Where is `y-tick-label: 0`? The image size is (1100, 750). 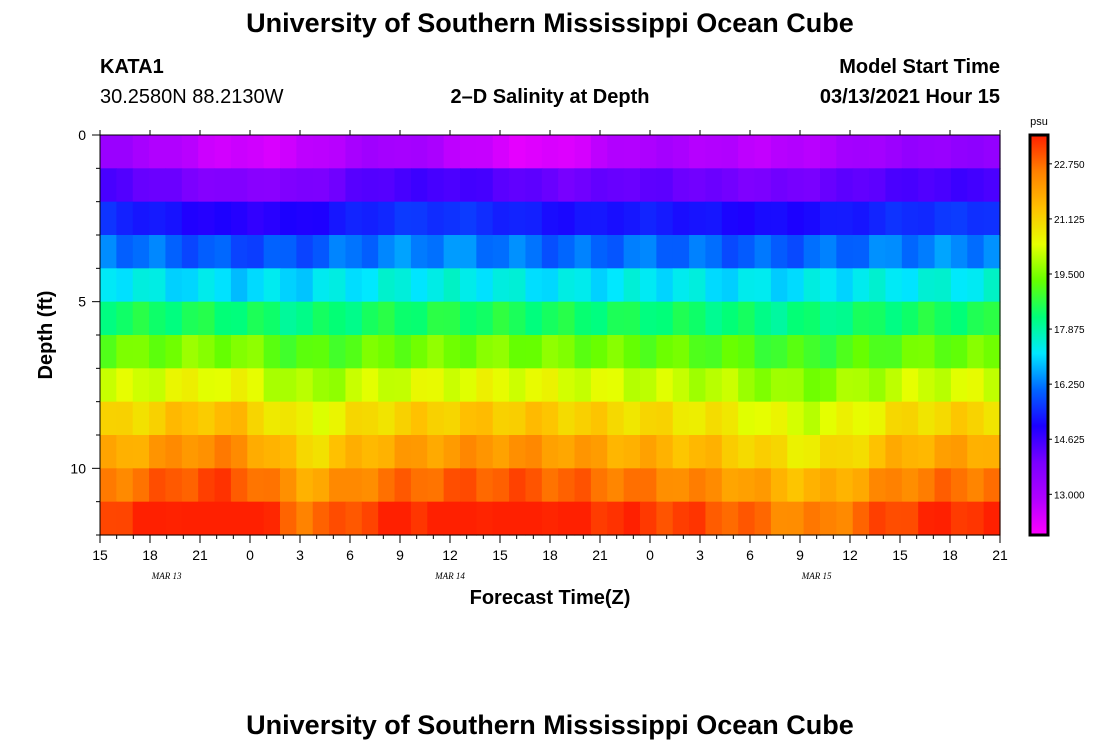
y-tick-label: 0 is located at coordinates (82, 135).